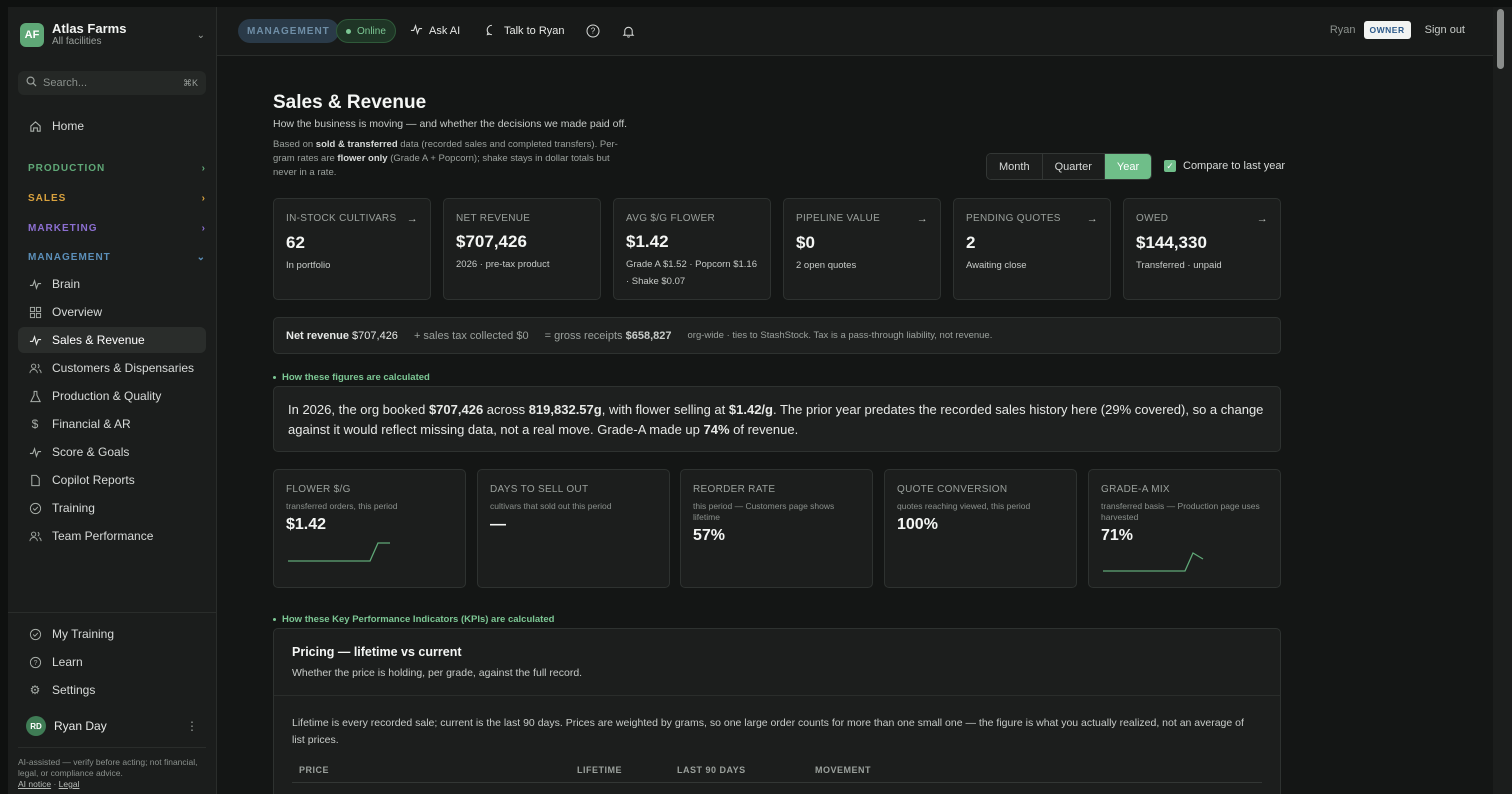 Image resolution: width=1512 pixels, height=794 pixels. I want to click on status-badge: Online, so click(366, 31).